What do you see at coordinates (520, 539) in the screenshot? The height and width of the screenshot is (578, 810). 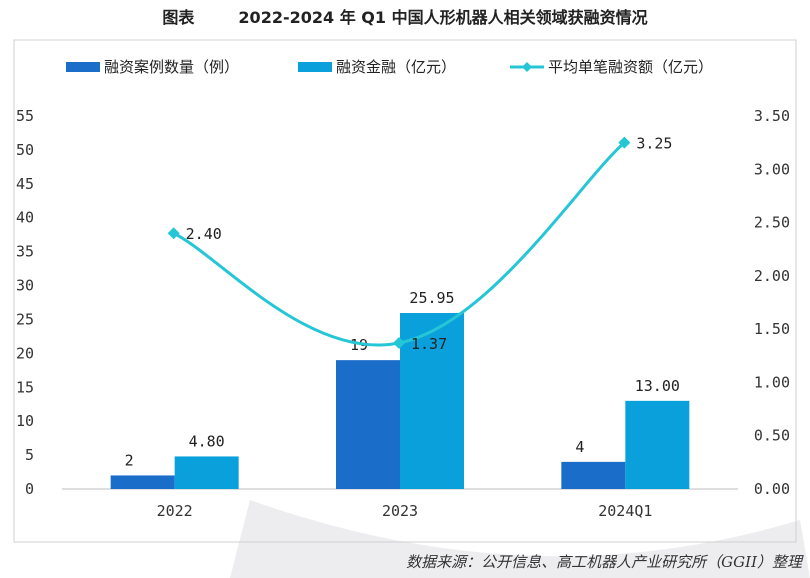 I see `watermark-swoosh` at bounding box center [520, 539].